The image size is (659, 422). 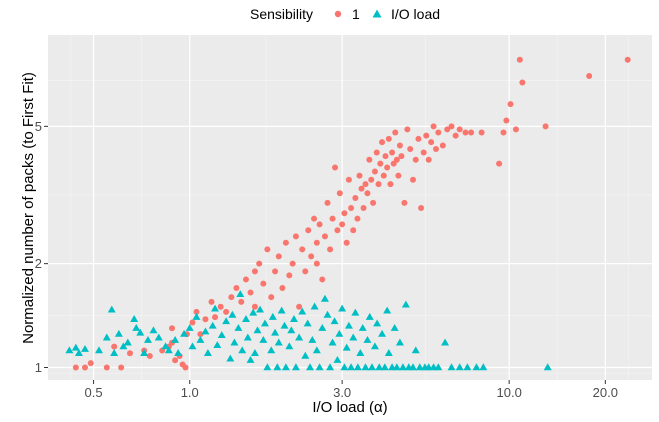 I want to click on legend-swatch-triangle, so click(x=377, y=13).